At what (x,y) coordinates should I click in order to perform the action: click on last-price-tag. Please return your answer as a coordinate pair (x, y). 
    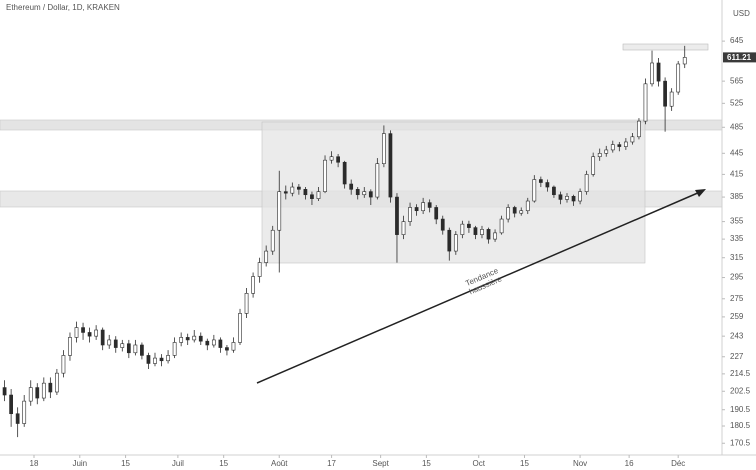
    Looking at the image, I should click on (739, 57).